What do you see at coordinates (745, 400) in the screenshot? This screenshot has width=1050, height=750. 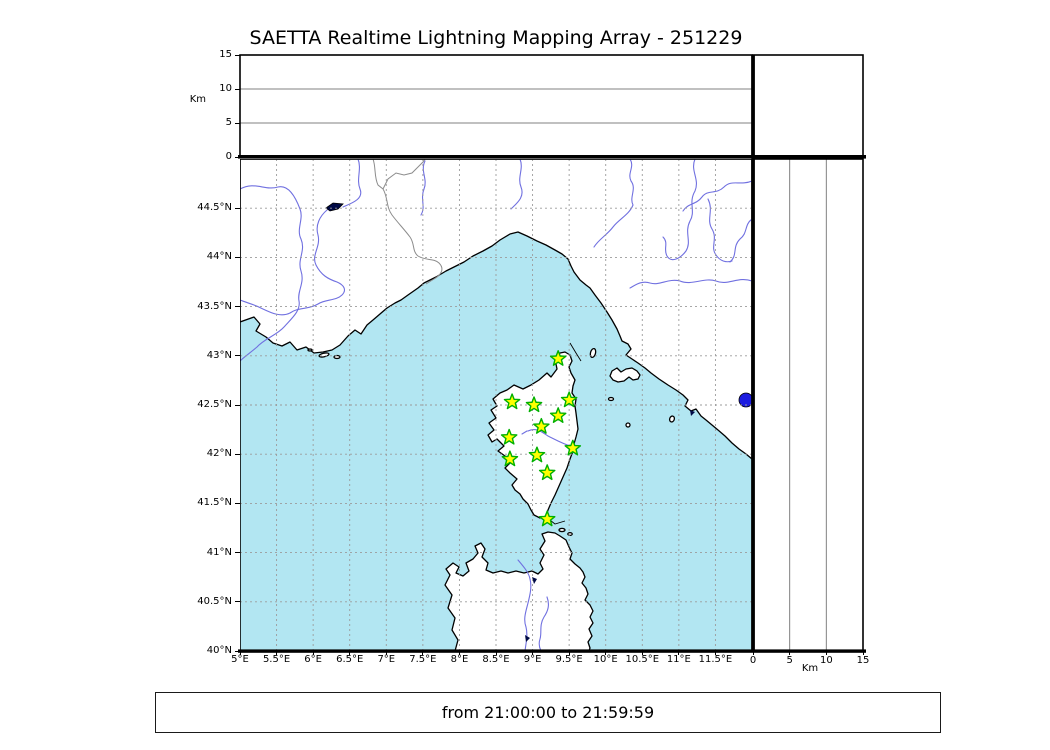 I see `lake-bolsena` at bounding box center [745, 400].